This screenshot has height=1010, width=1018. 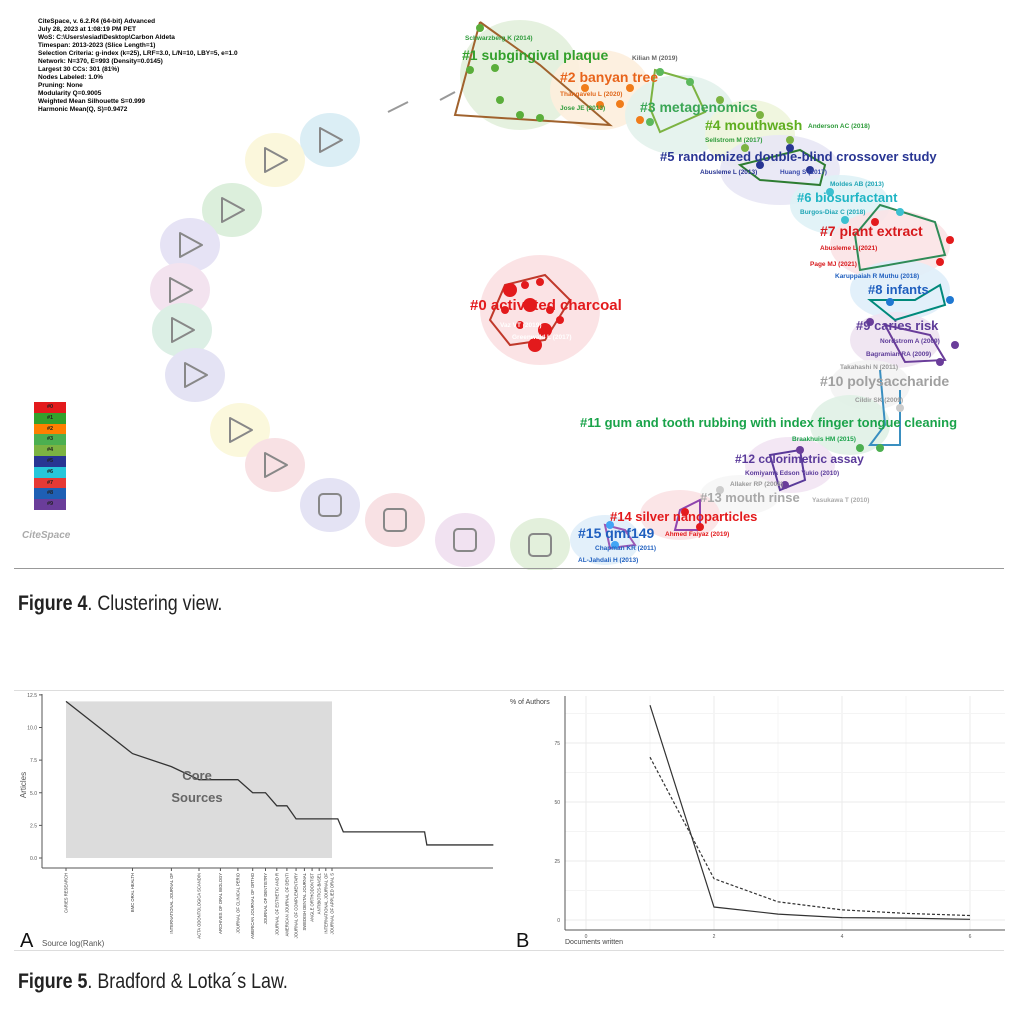 I want to click on author-label: Greenwald L (2017), so click(x=542, y=337).